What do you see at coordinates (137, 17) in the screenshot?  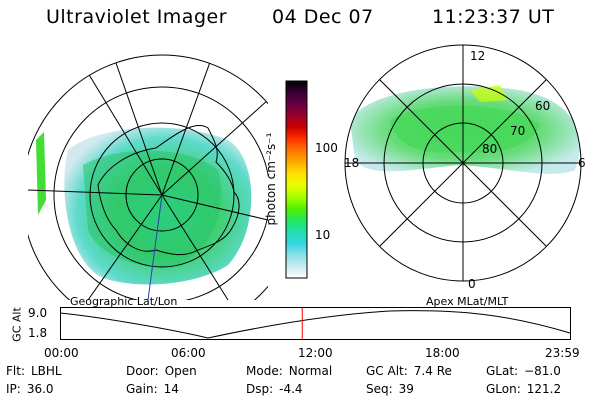 I see `image-title: Ultraviolet Imager` at bounding box center [137, 17].